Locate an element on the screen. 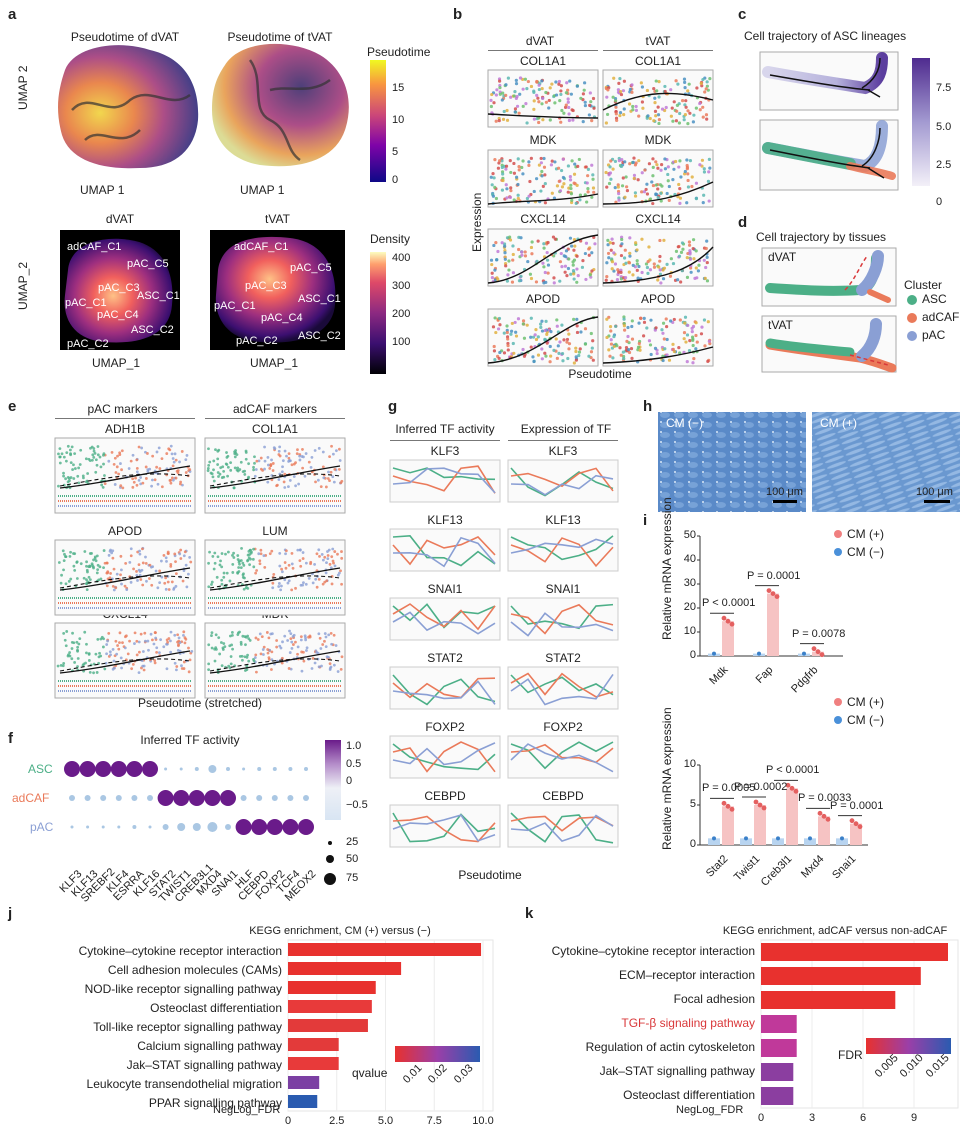 This screenshot has width=969, height=1127. gene-label: APOD is located at coordinates (657, 299).